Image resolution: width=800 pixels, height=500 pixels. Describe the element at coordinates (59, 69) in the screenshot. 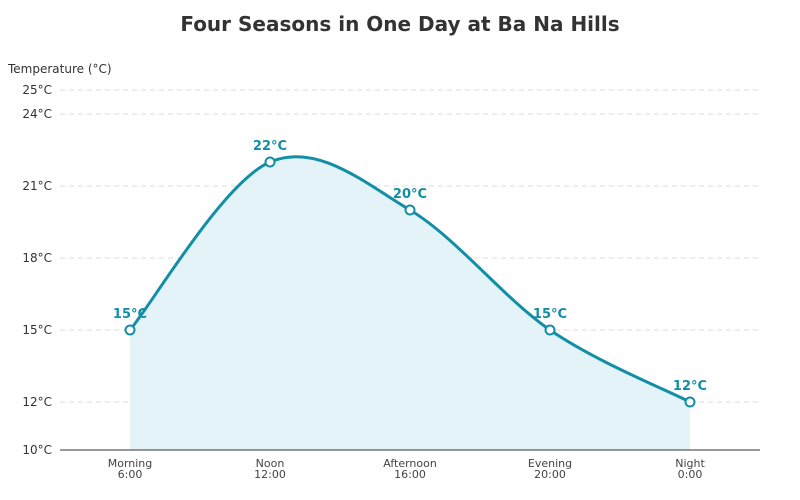

I see `y-axis-title: Temperature (°C)` at that location.